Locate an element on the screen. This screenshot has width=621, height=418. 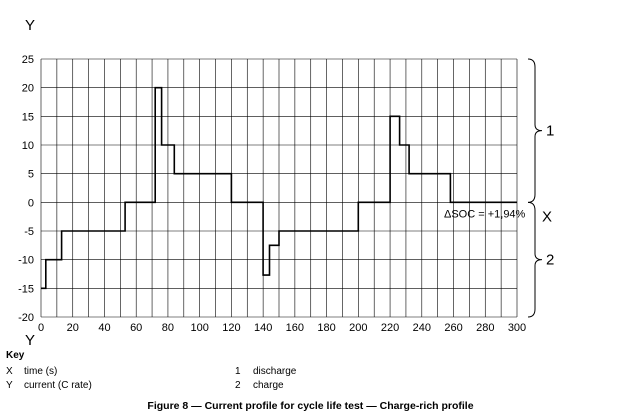
y-tick-label: 15 is located at coordinates (28, 117).